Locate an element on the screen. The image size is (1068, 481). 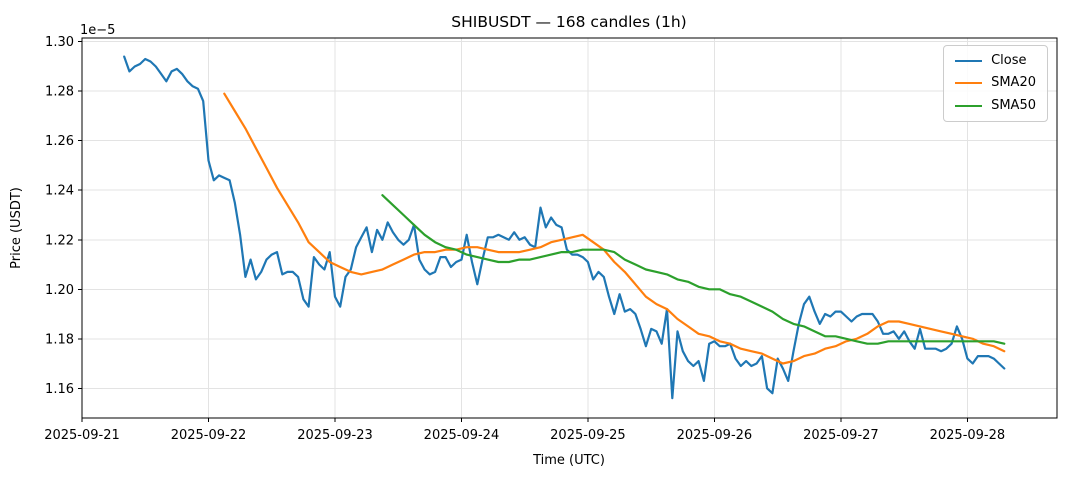
x-tick-label: 2025-09-23 is located at coordinates (335, 435).